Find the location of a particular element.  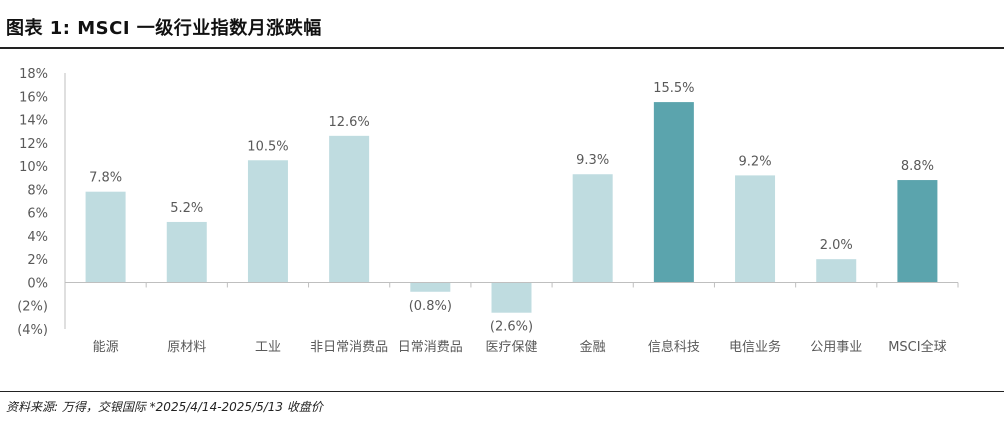

y-tick-label: 16% is located at coordinates (33, 97).